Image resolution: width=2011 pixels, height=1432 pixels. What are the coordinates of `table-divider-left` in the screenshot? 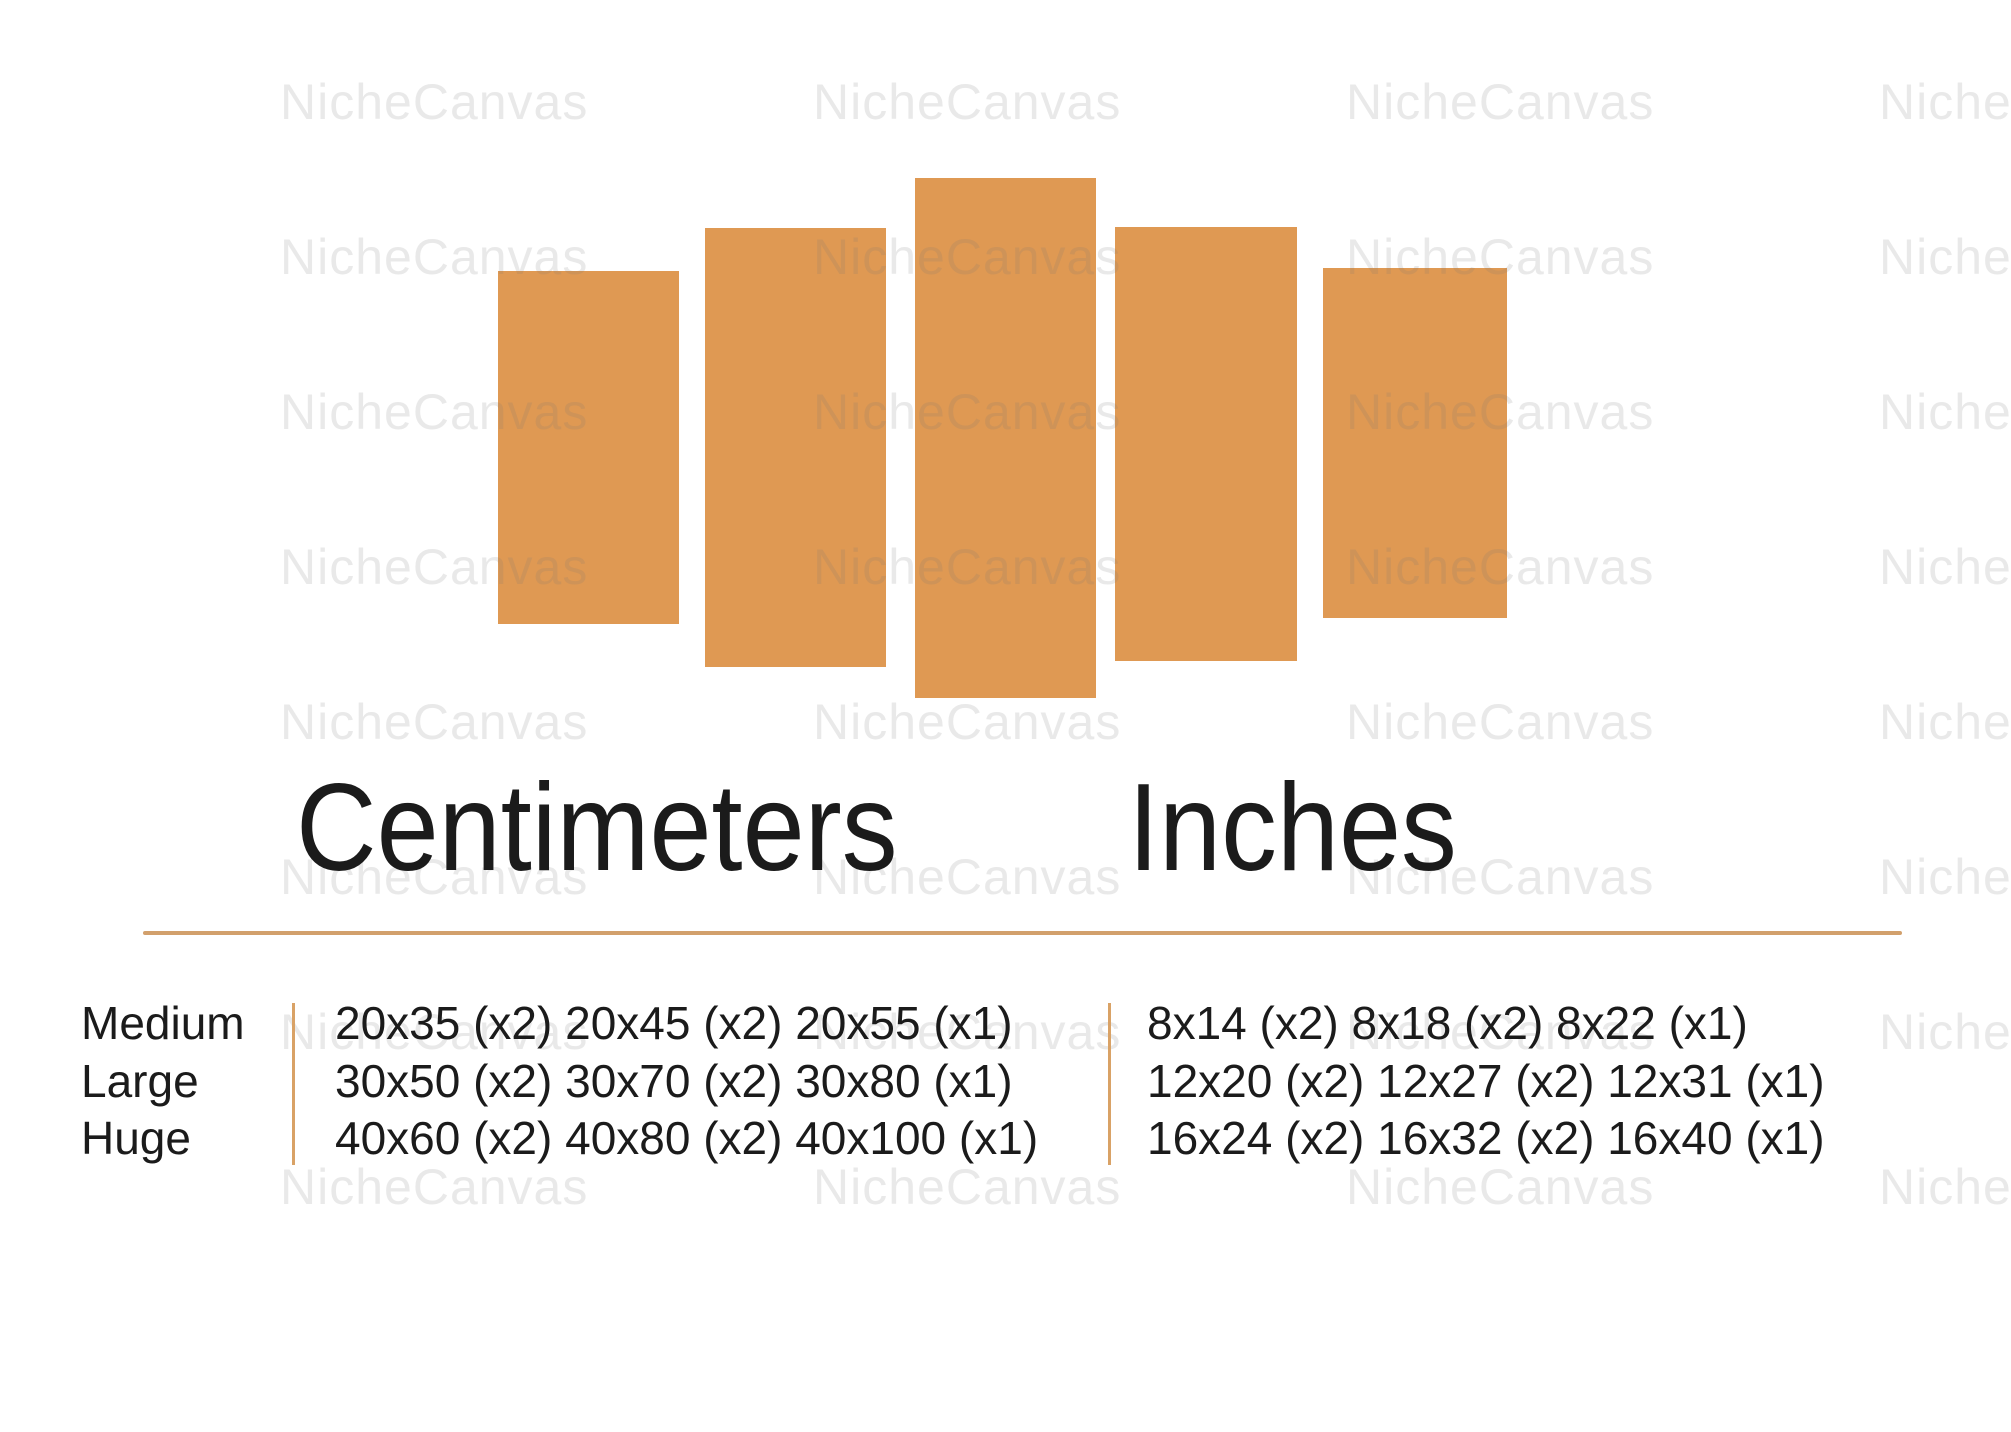 It's located at (293, 1084).